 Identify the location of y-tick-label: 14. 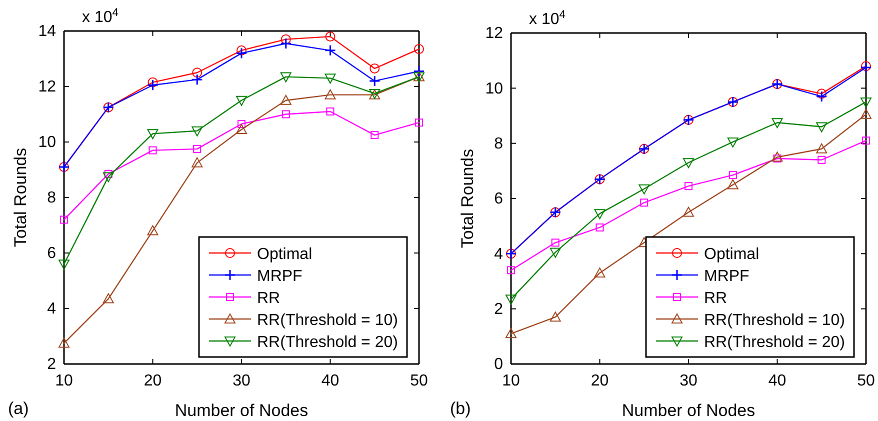
(47, 31).